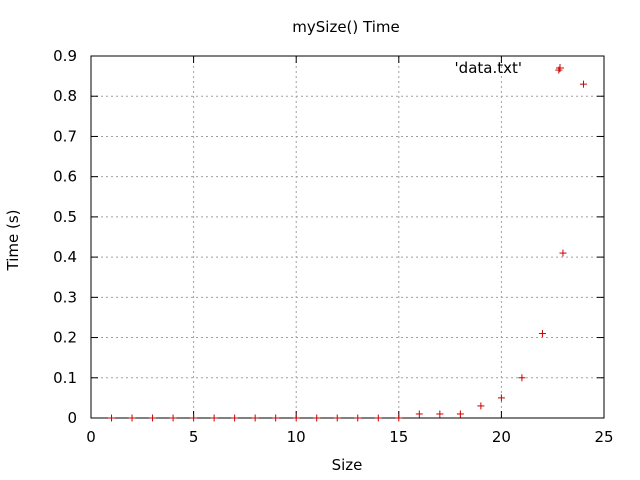  Describe the element at coordinates (91, 437) in the screenshot. I see `x-tick-label: 0` at that location.